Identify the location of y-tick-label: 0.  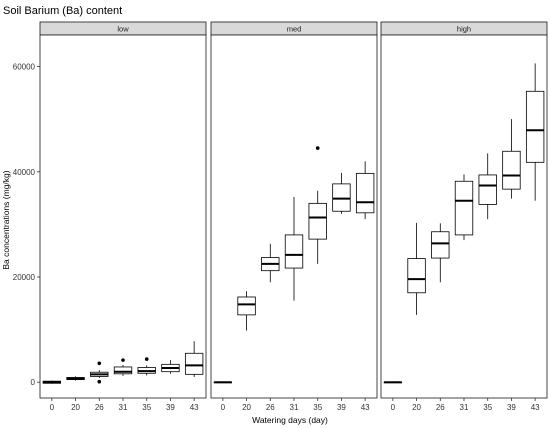
(33, 382).